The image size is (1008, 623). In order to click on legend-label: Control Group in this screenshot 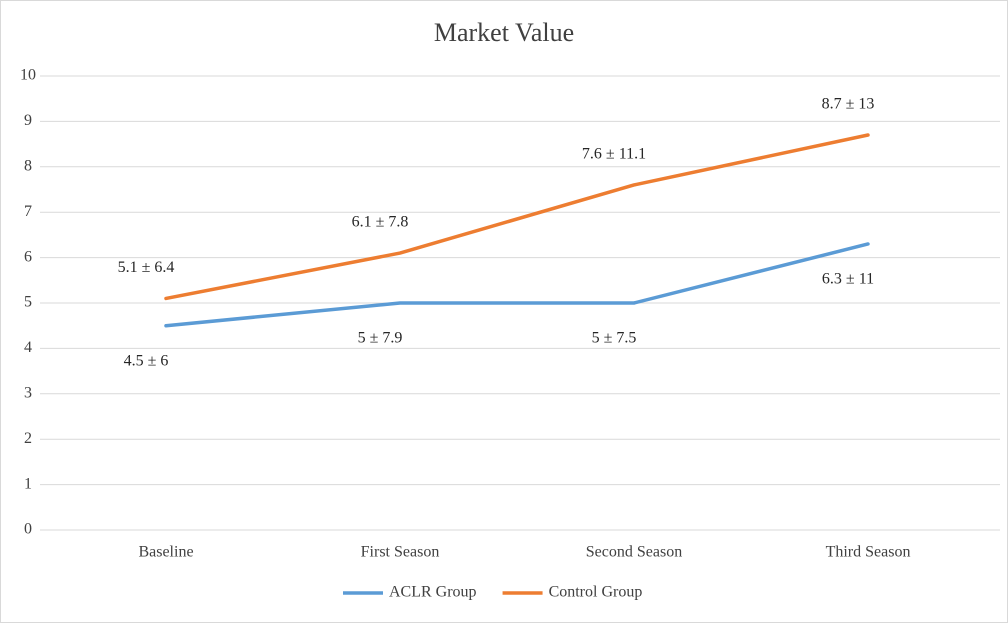, I will do `click(596, 592)`.